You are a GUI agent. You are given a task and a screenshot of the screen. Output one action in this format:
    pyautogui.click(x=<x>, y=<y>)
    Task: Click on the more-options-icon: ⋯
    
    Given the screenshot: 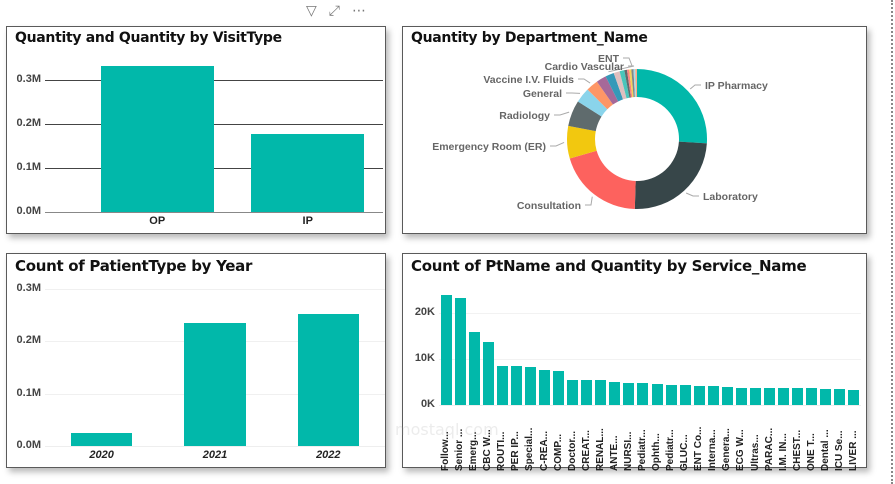 What is the action you would take?
    pyautogui.click(x=358, y=11)
    